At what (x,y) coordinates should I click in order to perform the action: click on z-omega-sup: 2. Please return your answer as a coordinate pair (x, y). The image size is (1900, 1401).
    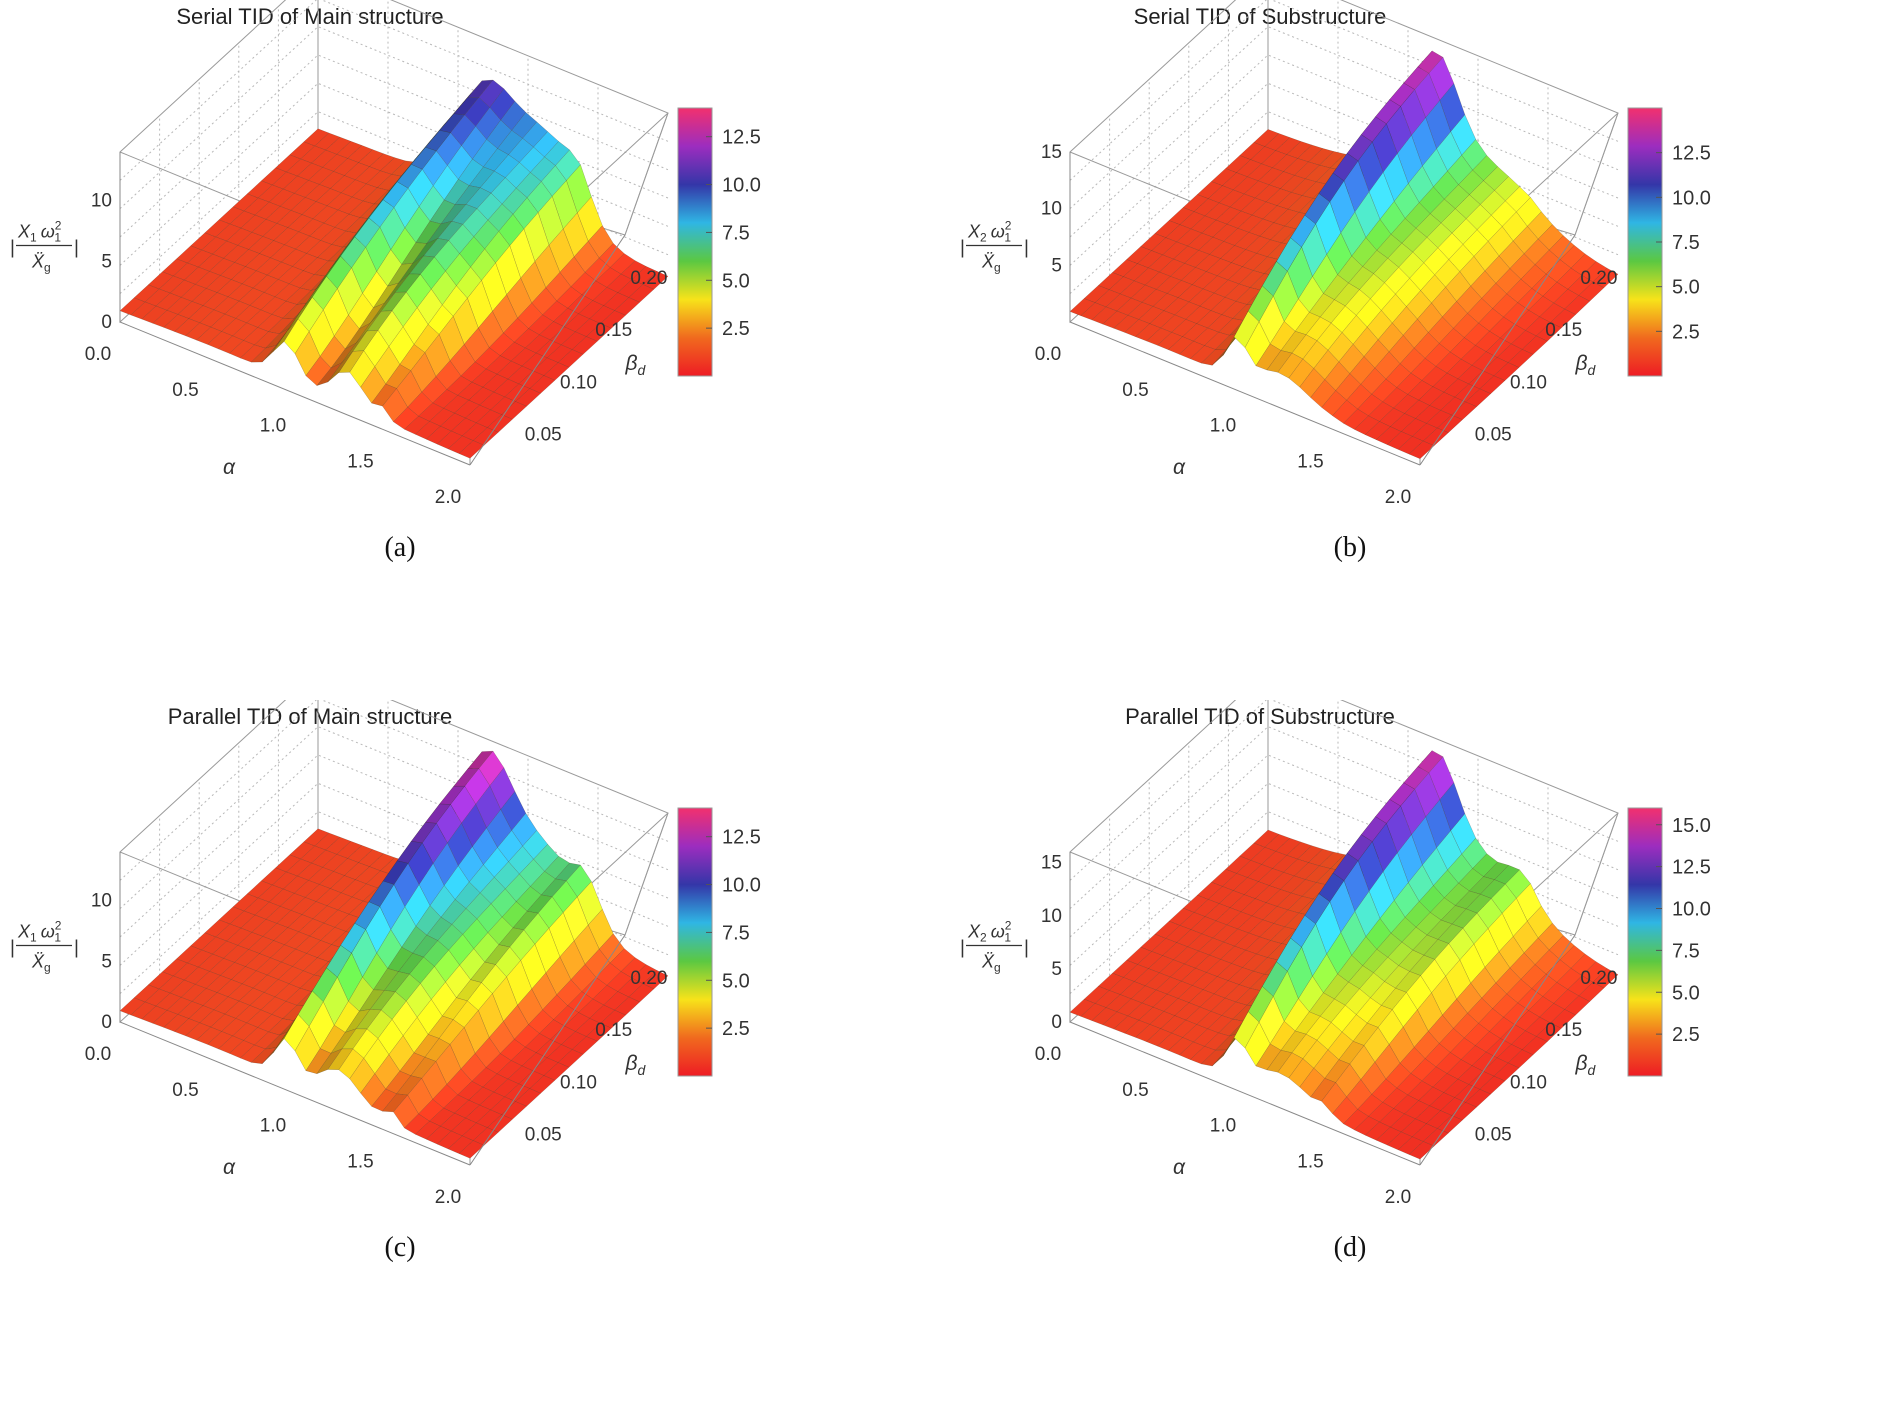
    Looking at the image, I should click on (1008, 226).